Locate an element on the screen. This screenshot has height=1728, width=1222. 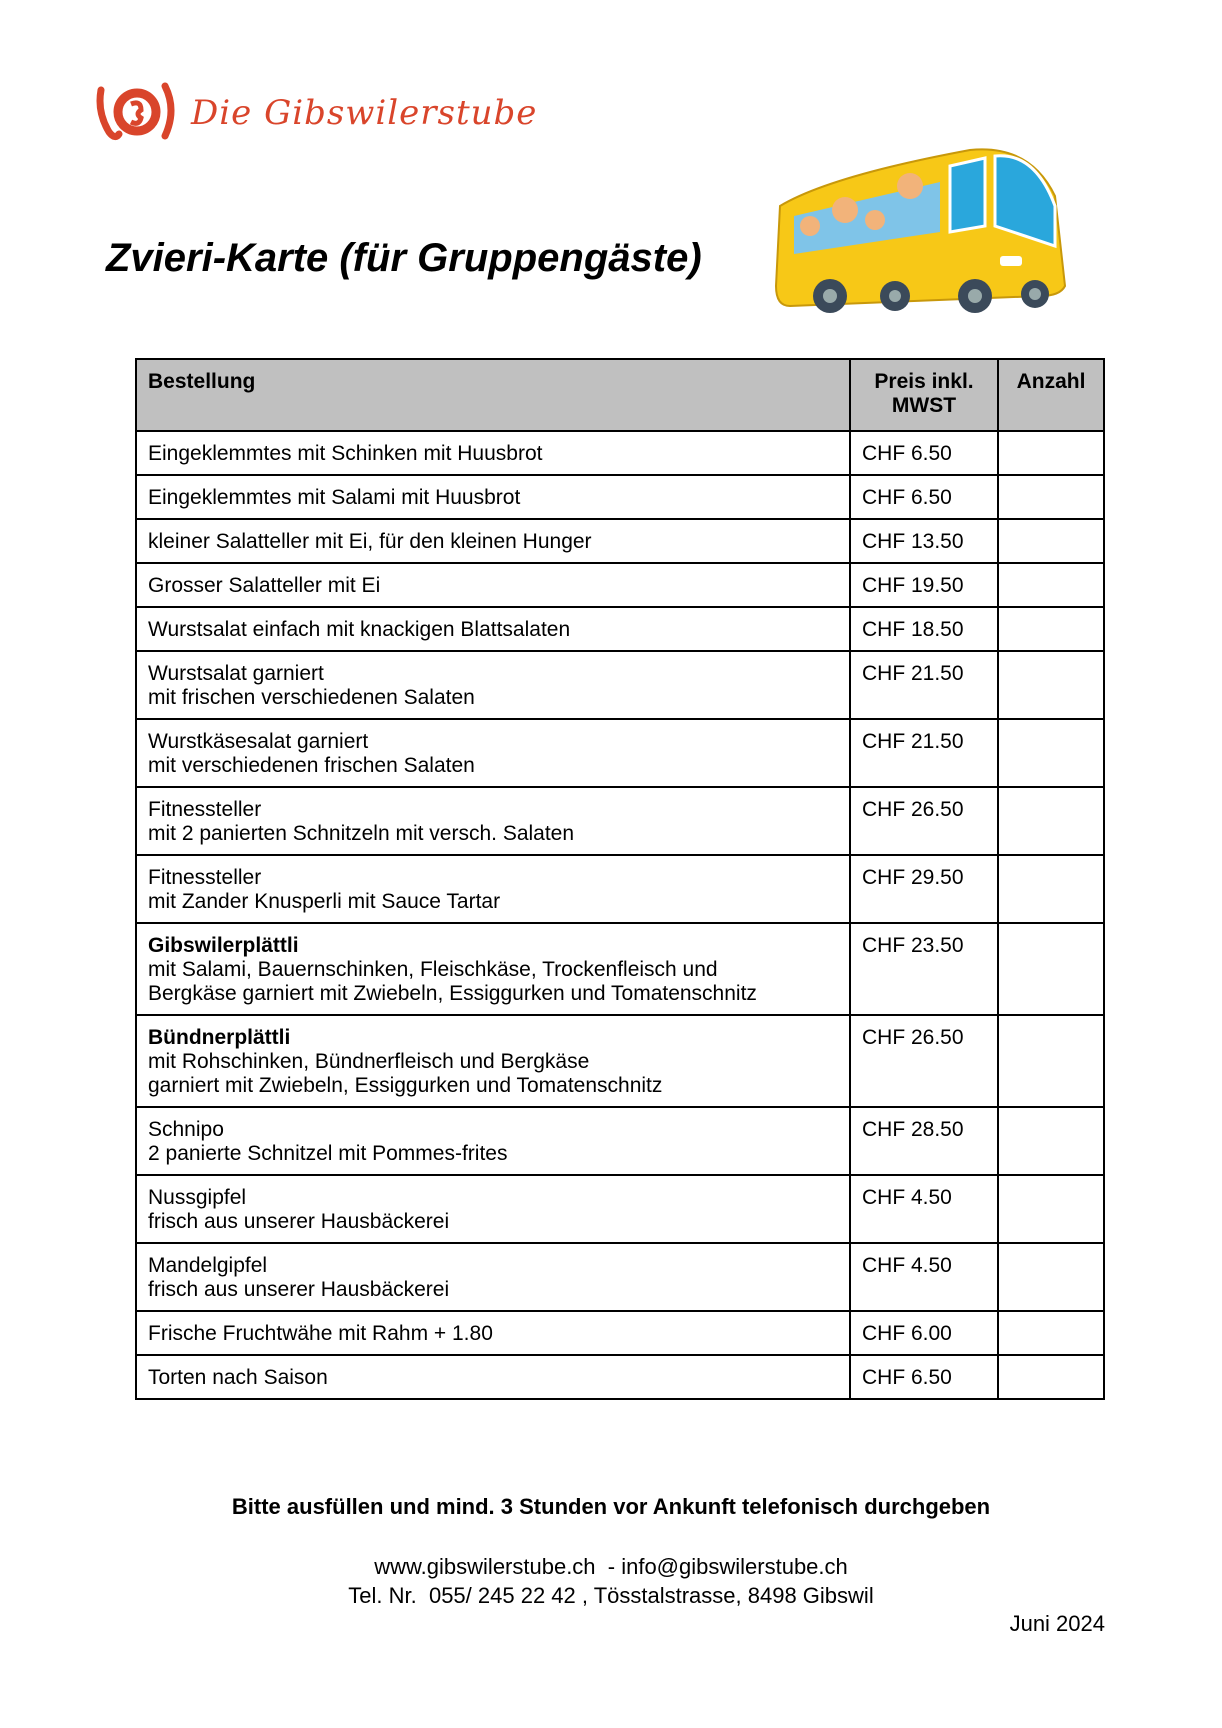
item-description: 2 panierte Schnitzel mit Pommes-frites is located at coordinates (328, 1153).